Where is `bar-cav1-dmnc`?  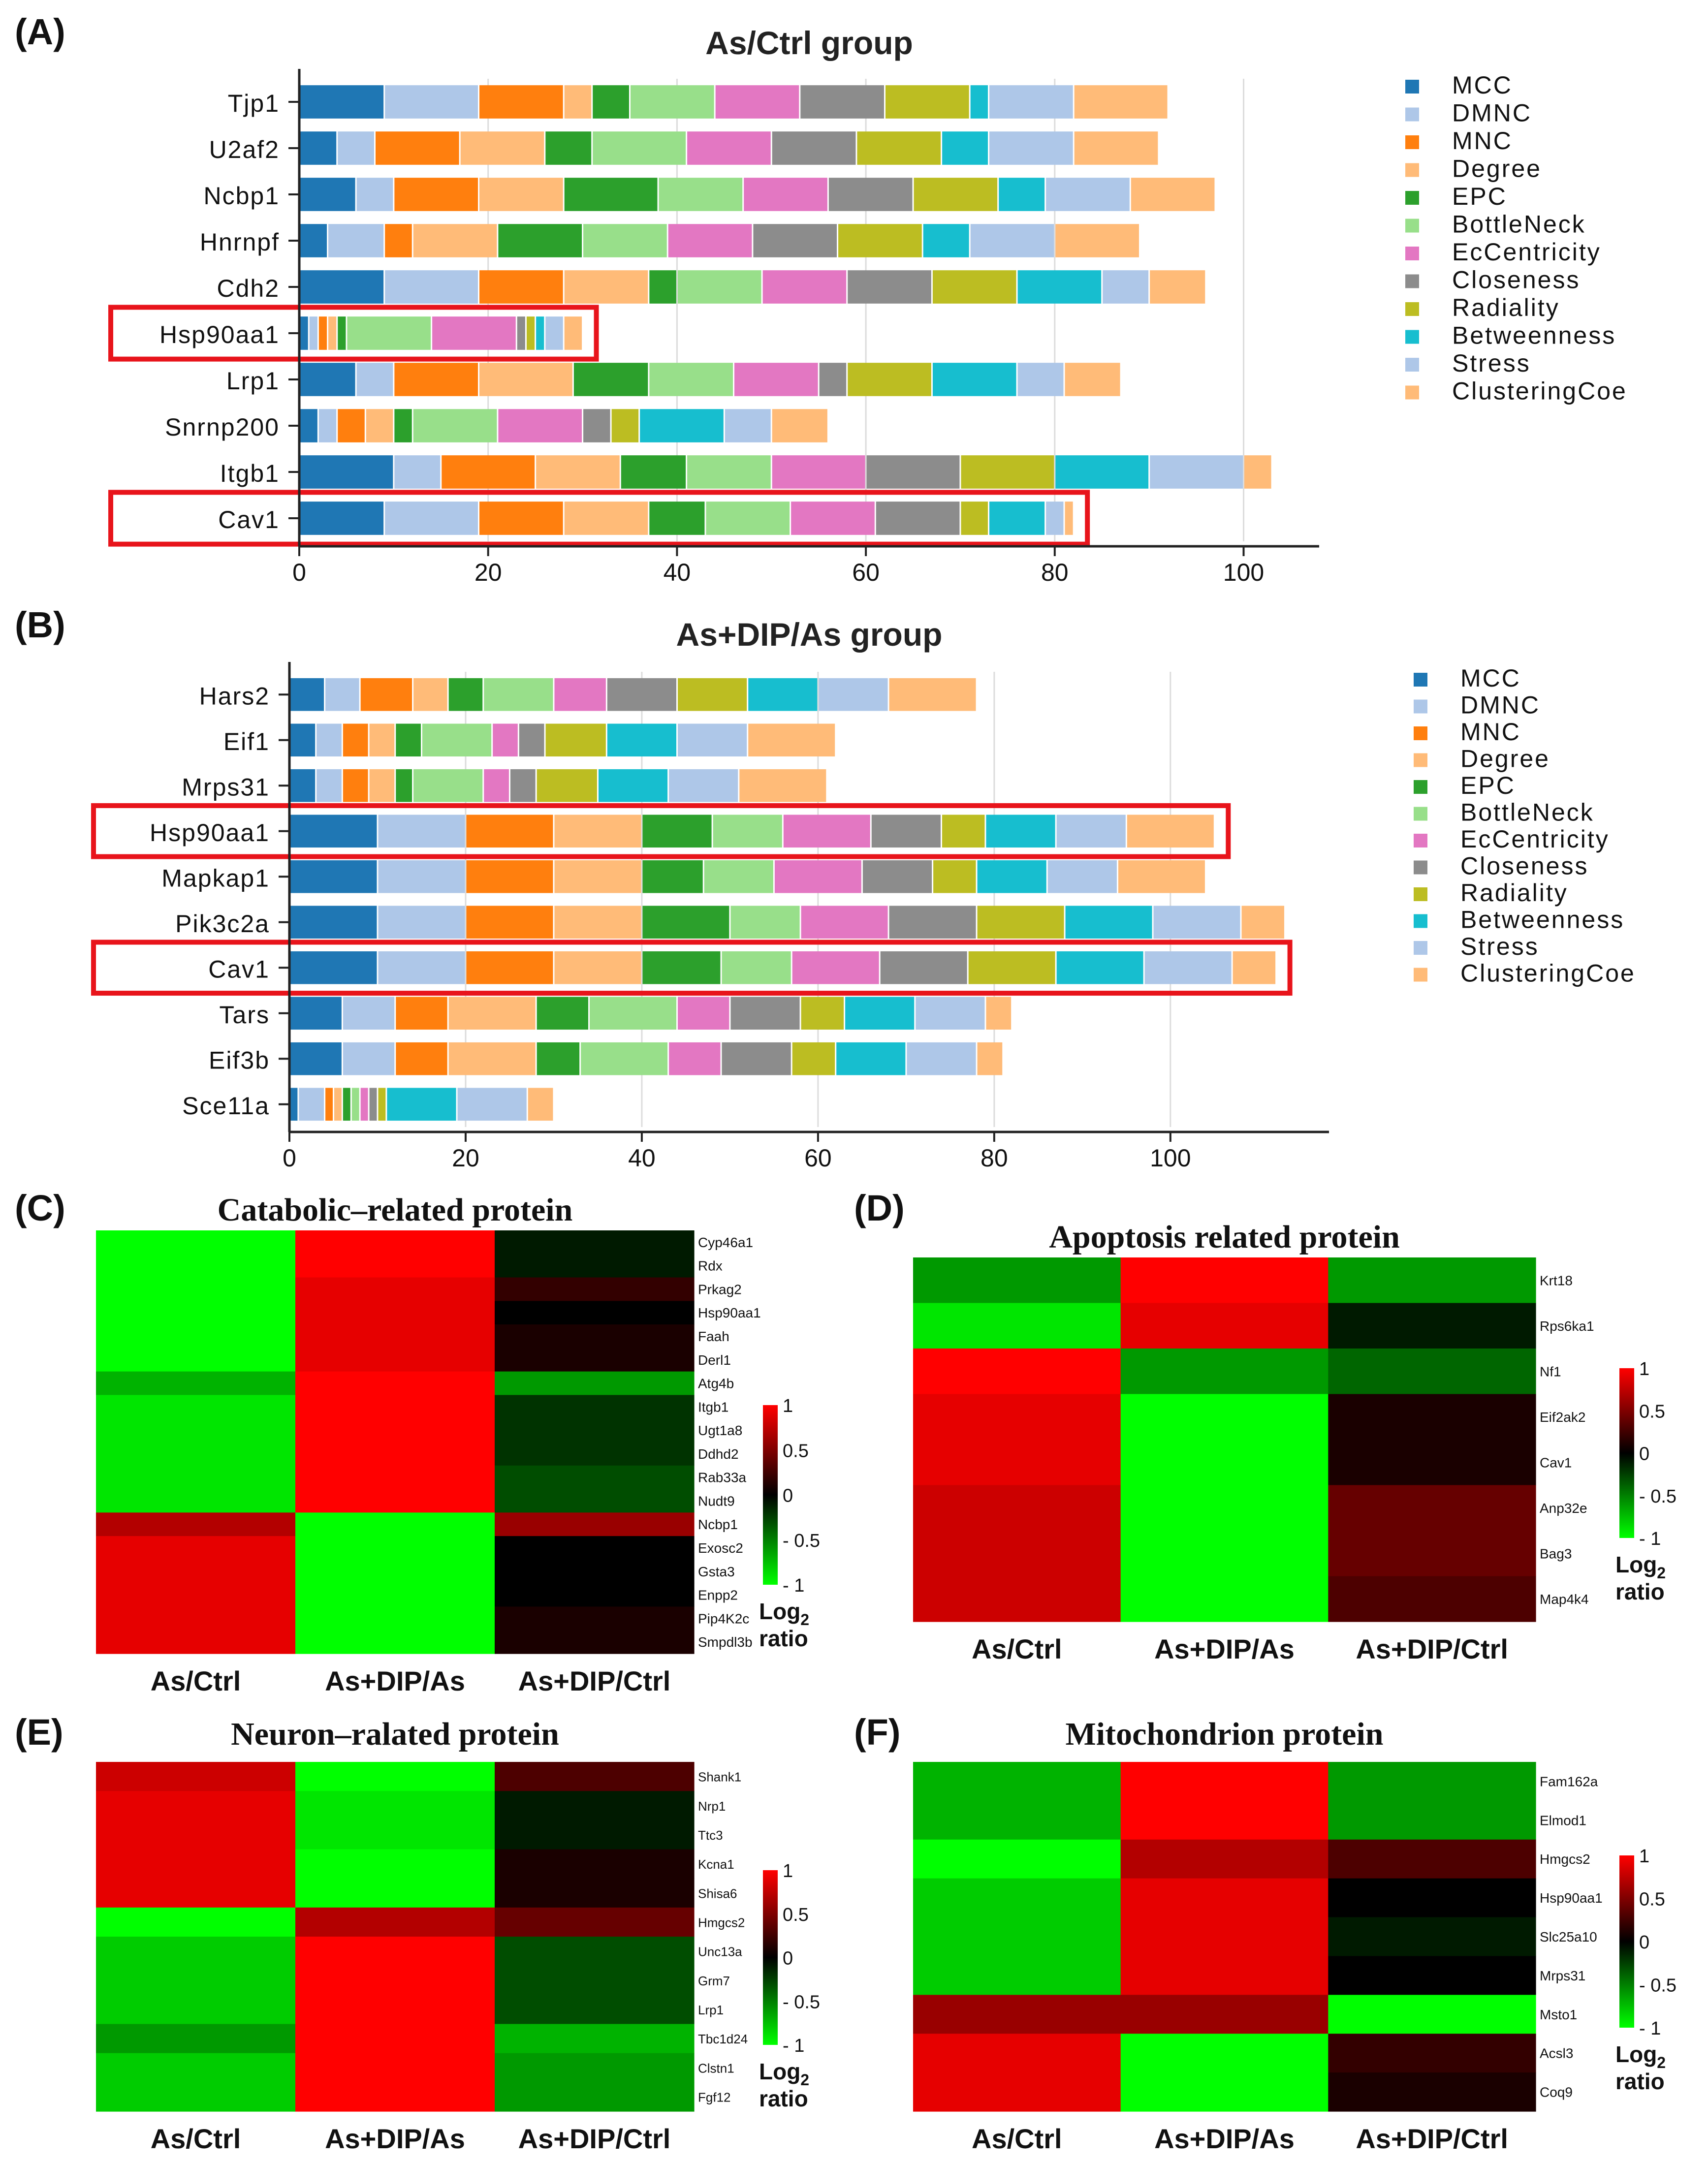
bar-cav1-dmnc is located at coordinates (421, 967).